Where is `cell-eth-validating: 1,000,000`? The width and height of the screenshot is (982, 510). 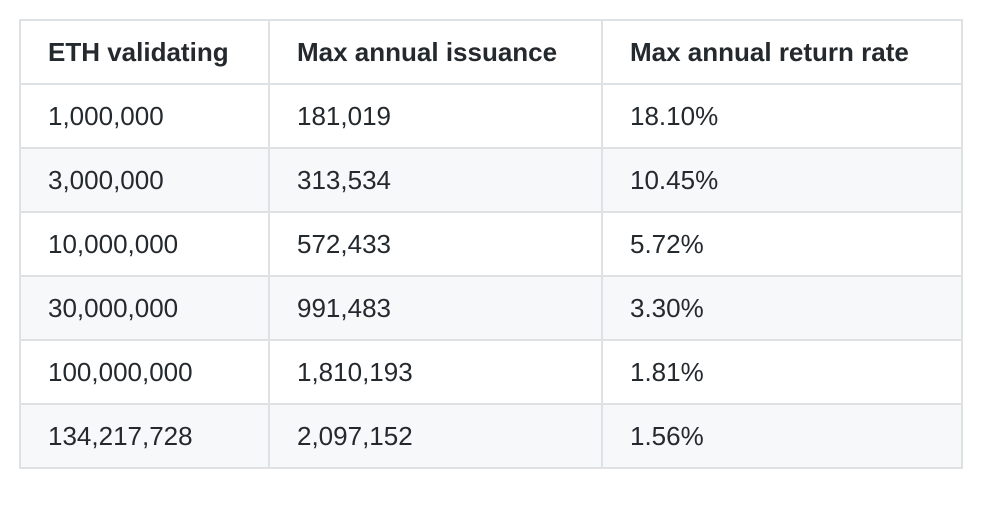
cell-eth-validating: 1,000,000 is located at coordinates (144, 116).